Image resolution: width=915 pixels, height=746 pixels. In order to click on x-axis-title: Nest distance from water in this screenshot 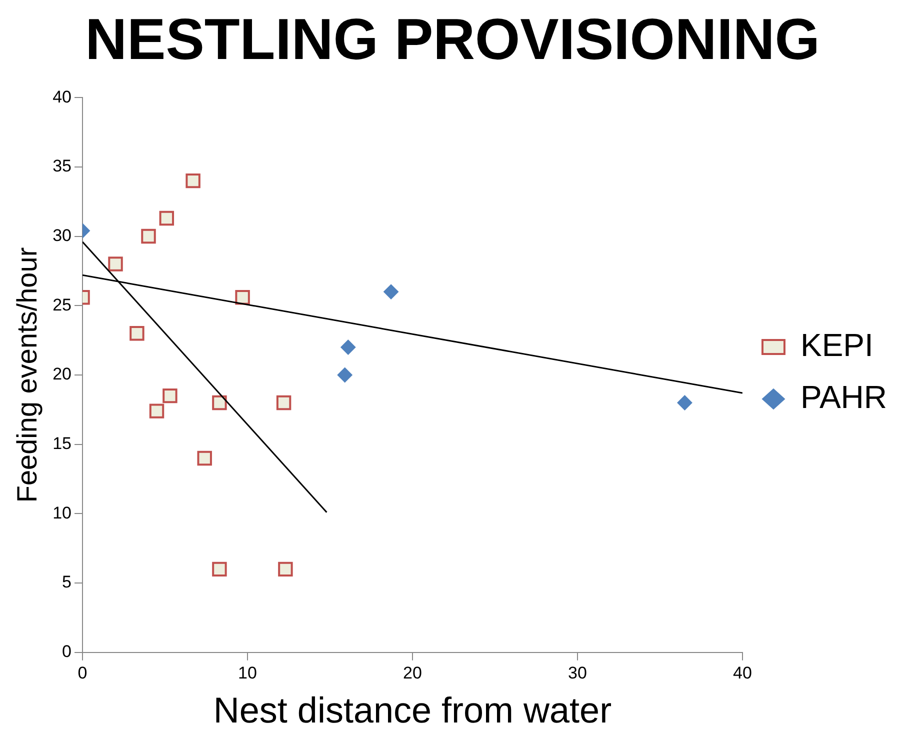, I will do `click(412, 709)`.